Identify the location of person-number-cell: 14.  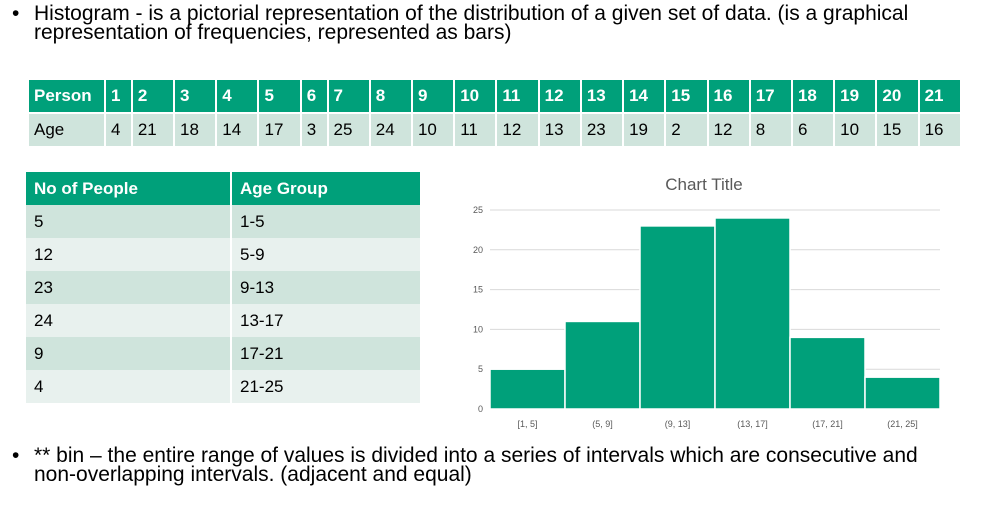
(644, 96).